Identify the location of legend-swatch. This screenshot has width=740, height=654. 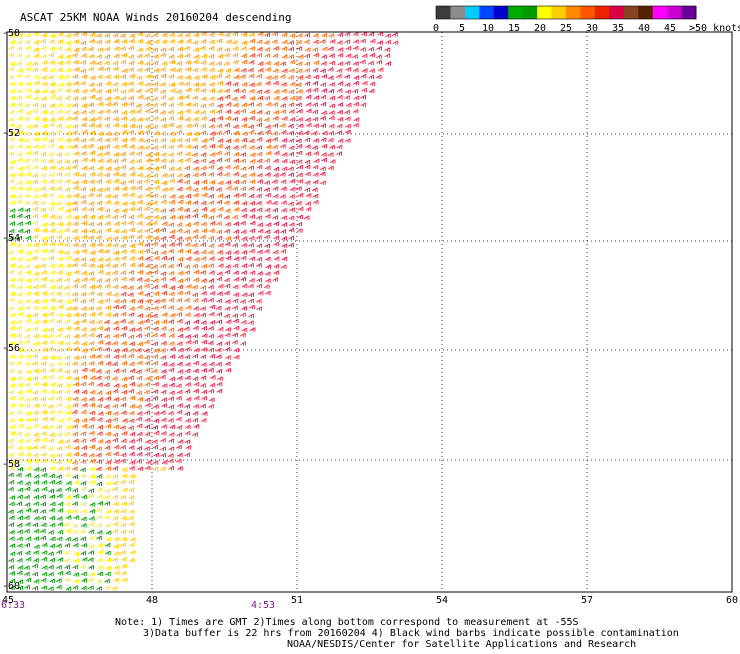
(675, 12).